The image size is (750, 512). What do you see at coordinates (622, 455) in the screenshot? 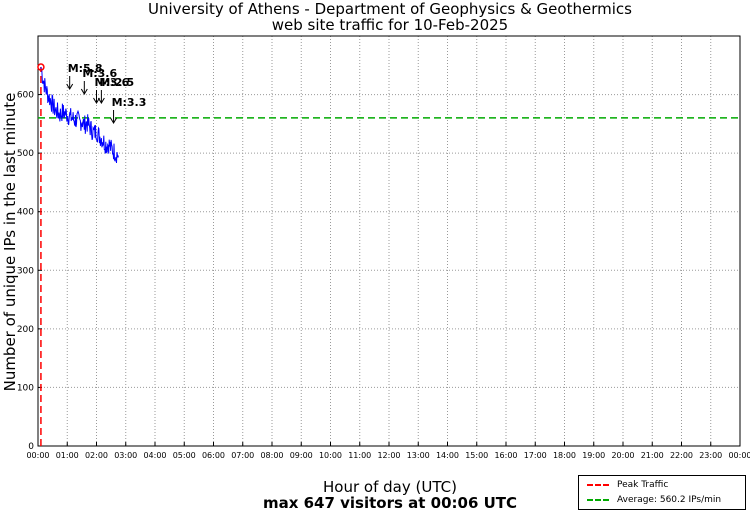
I see `x-tick-label: 20:00` at bounding box center [622, 455].